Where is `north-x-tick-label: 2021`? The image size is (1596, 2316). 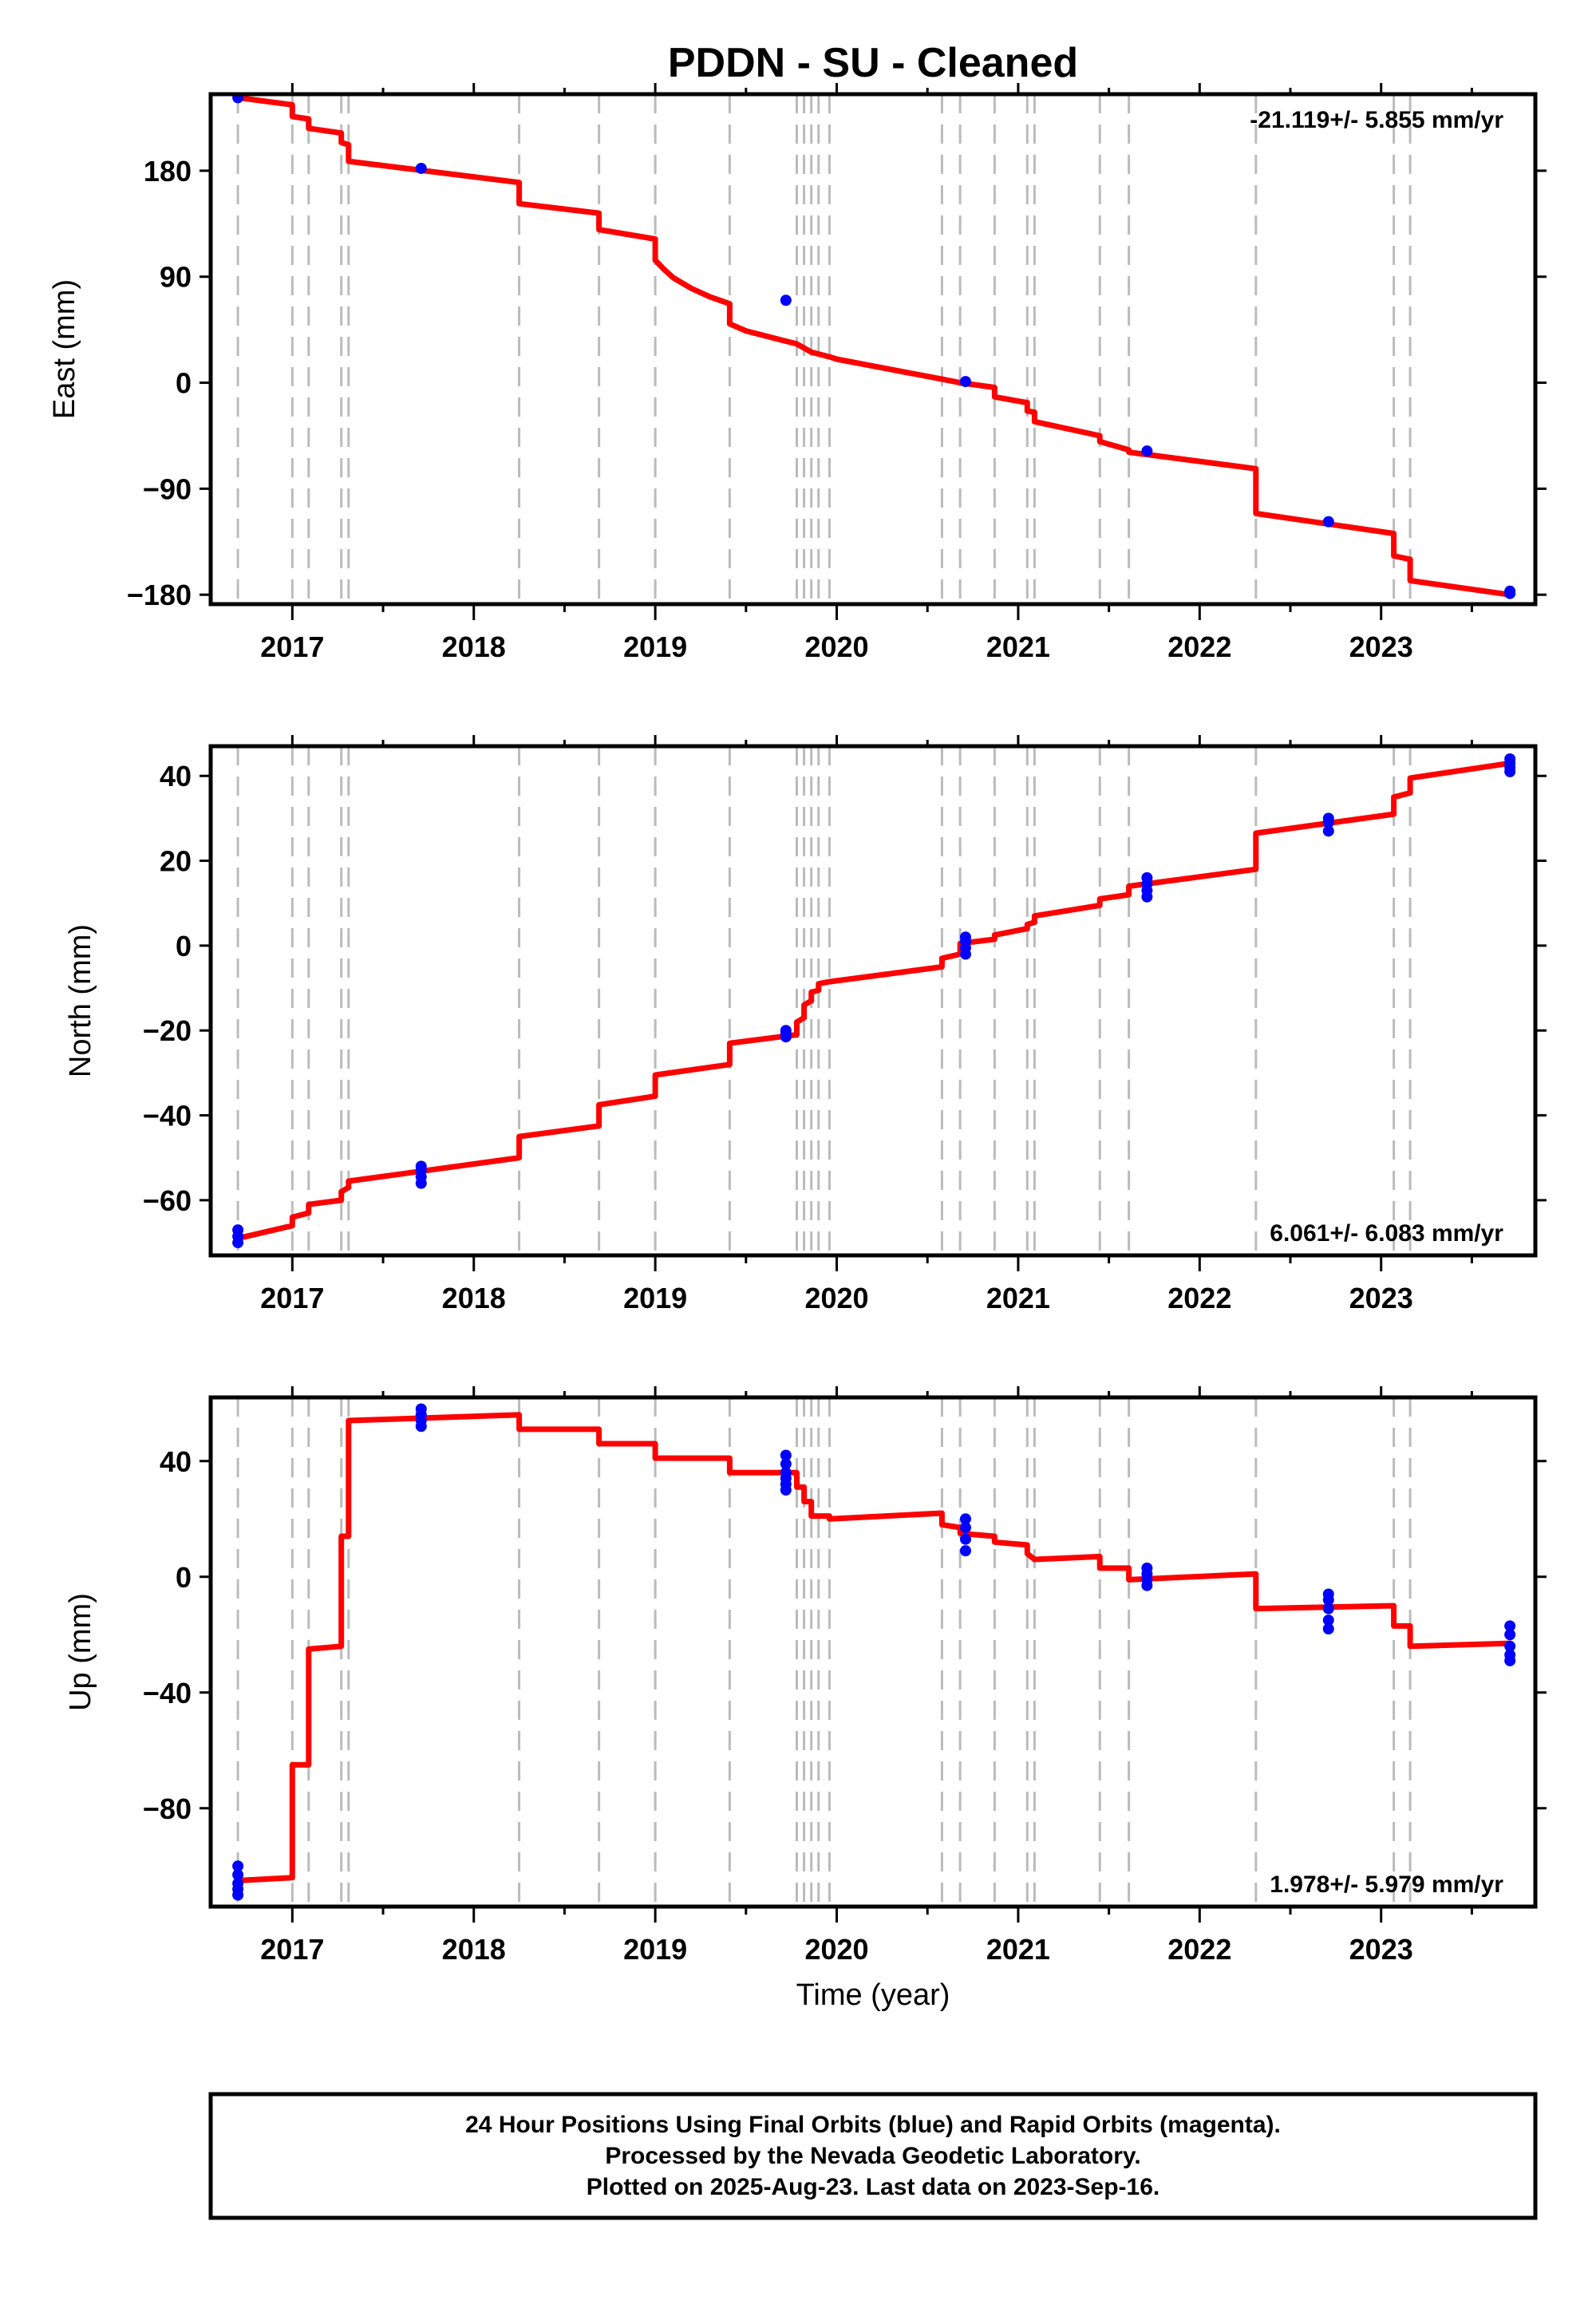
north-x-tick-label: 2021 is located at coordinates (1018, 1298).